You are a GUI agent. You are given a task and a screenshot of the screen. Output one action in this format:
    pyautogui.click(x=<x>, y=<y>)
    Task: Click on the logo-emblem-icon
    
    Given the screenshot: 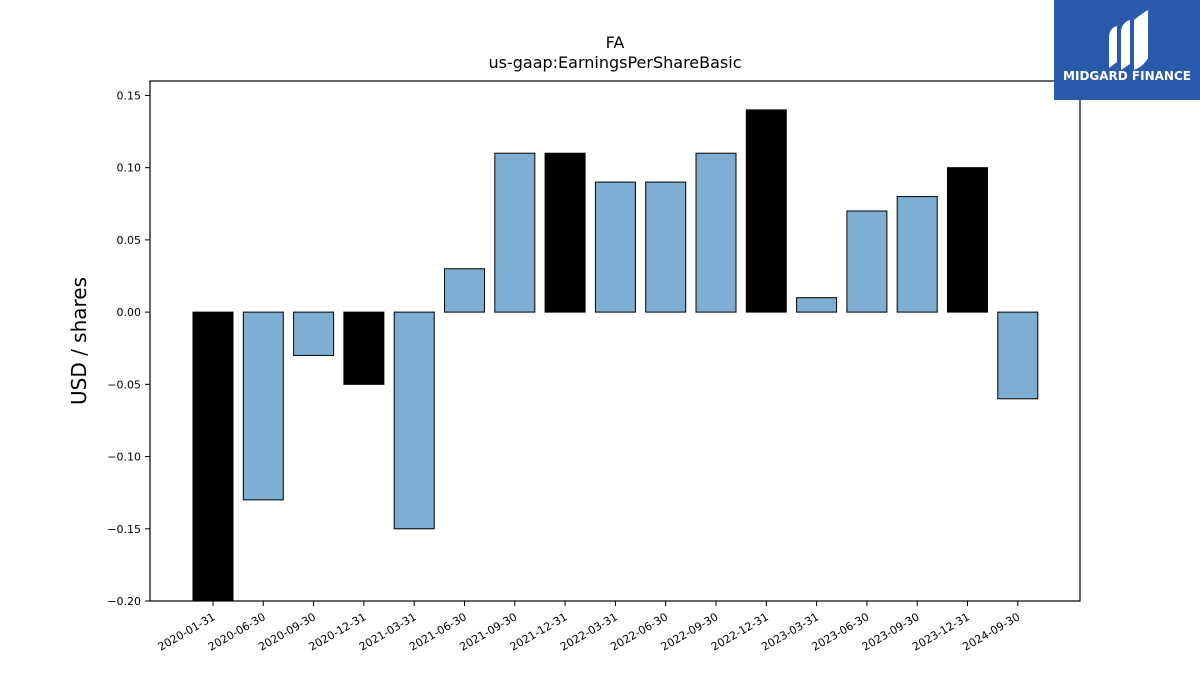 What is the action you would take?
    pyautogui.click(x=1128, y=40)
    